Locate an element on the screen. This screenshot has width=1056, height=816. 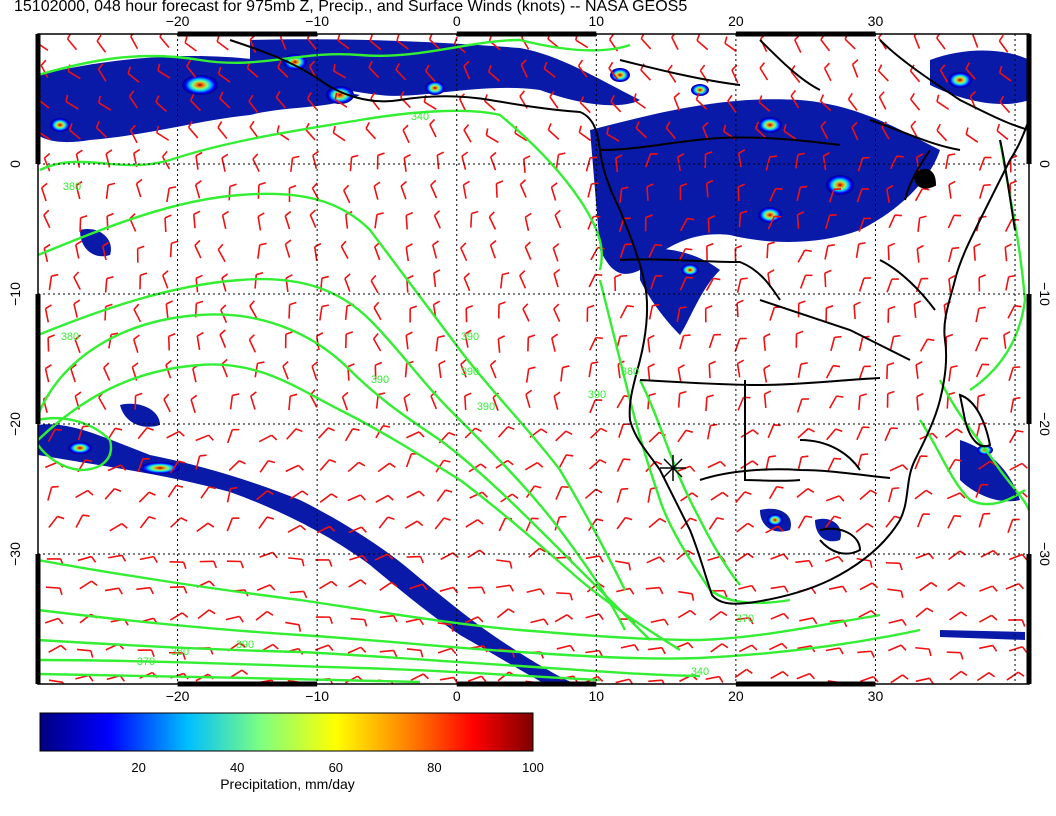
colorbar-ticks: 20 40 60 80 100 is located at coordinates (337, 767).